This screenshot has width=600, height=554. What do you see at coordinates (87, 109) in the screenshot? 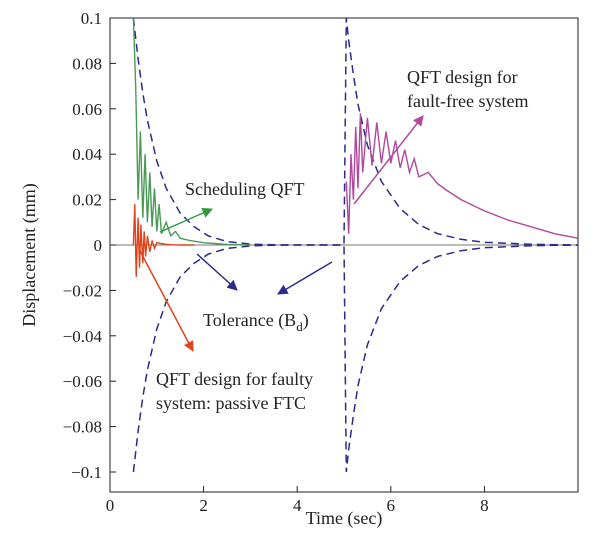
I see `y-tick-label: 0.06` at bounding box center [87, 109].